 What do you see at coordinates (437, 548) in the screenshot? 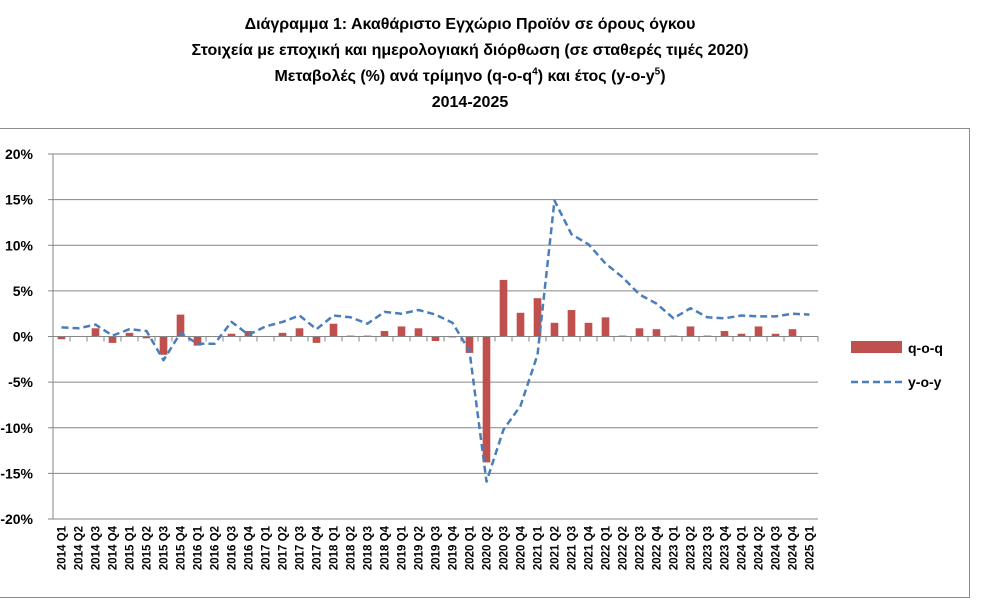
I see `x-tick-label: 2019 Q3` at bounding box center [437, 548].